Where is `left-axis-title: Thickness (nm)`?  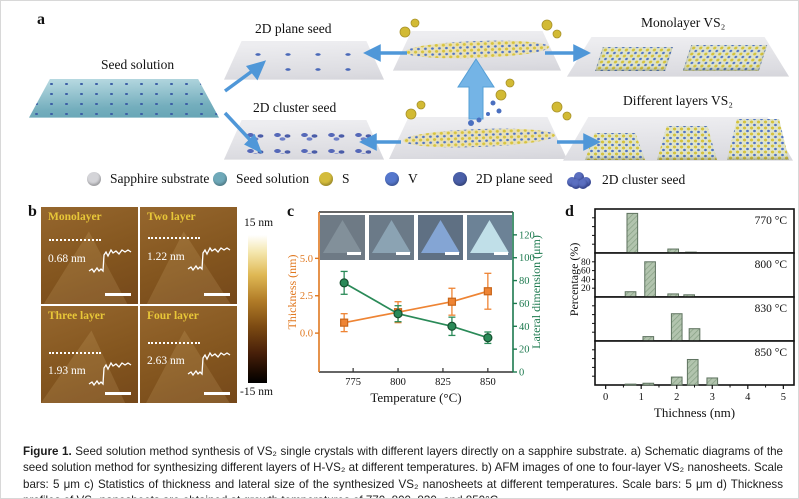
left-axis-title: Thickness (nm) is located at coordinates (292, 292).